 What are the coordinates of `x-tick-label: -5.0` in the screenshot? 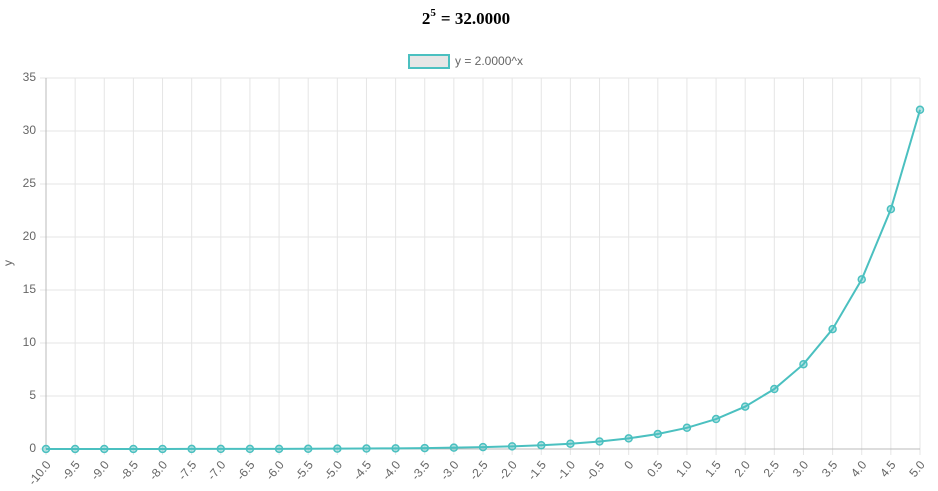 It's located at (333, 470).